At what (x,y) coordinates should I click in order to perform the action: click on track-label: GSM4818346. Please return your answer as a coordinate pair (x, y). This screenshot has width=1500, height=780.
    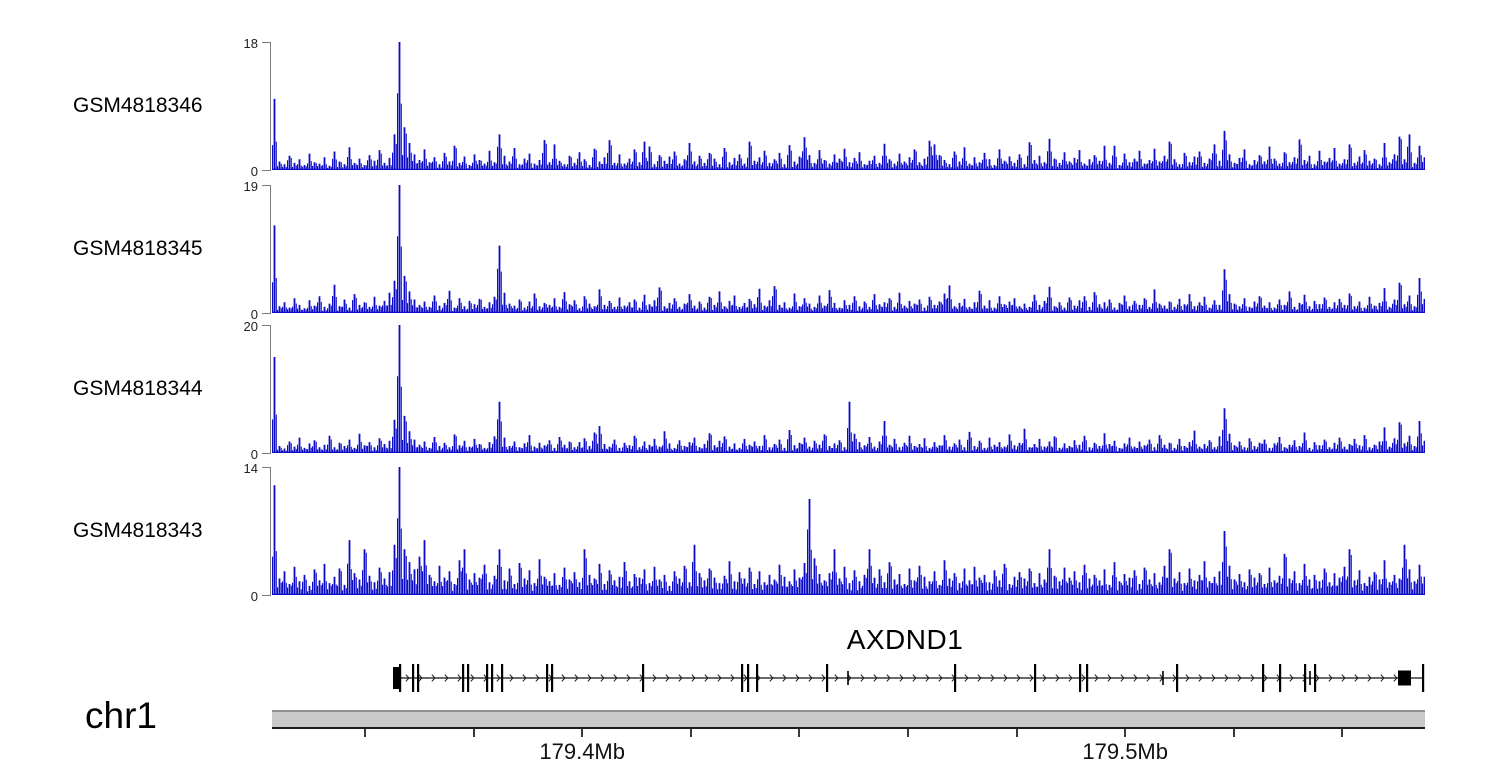
    Looking at the image, I should click on (138, 105).